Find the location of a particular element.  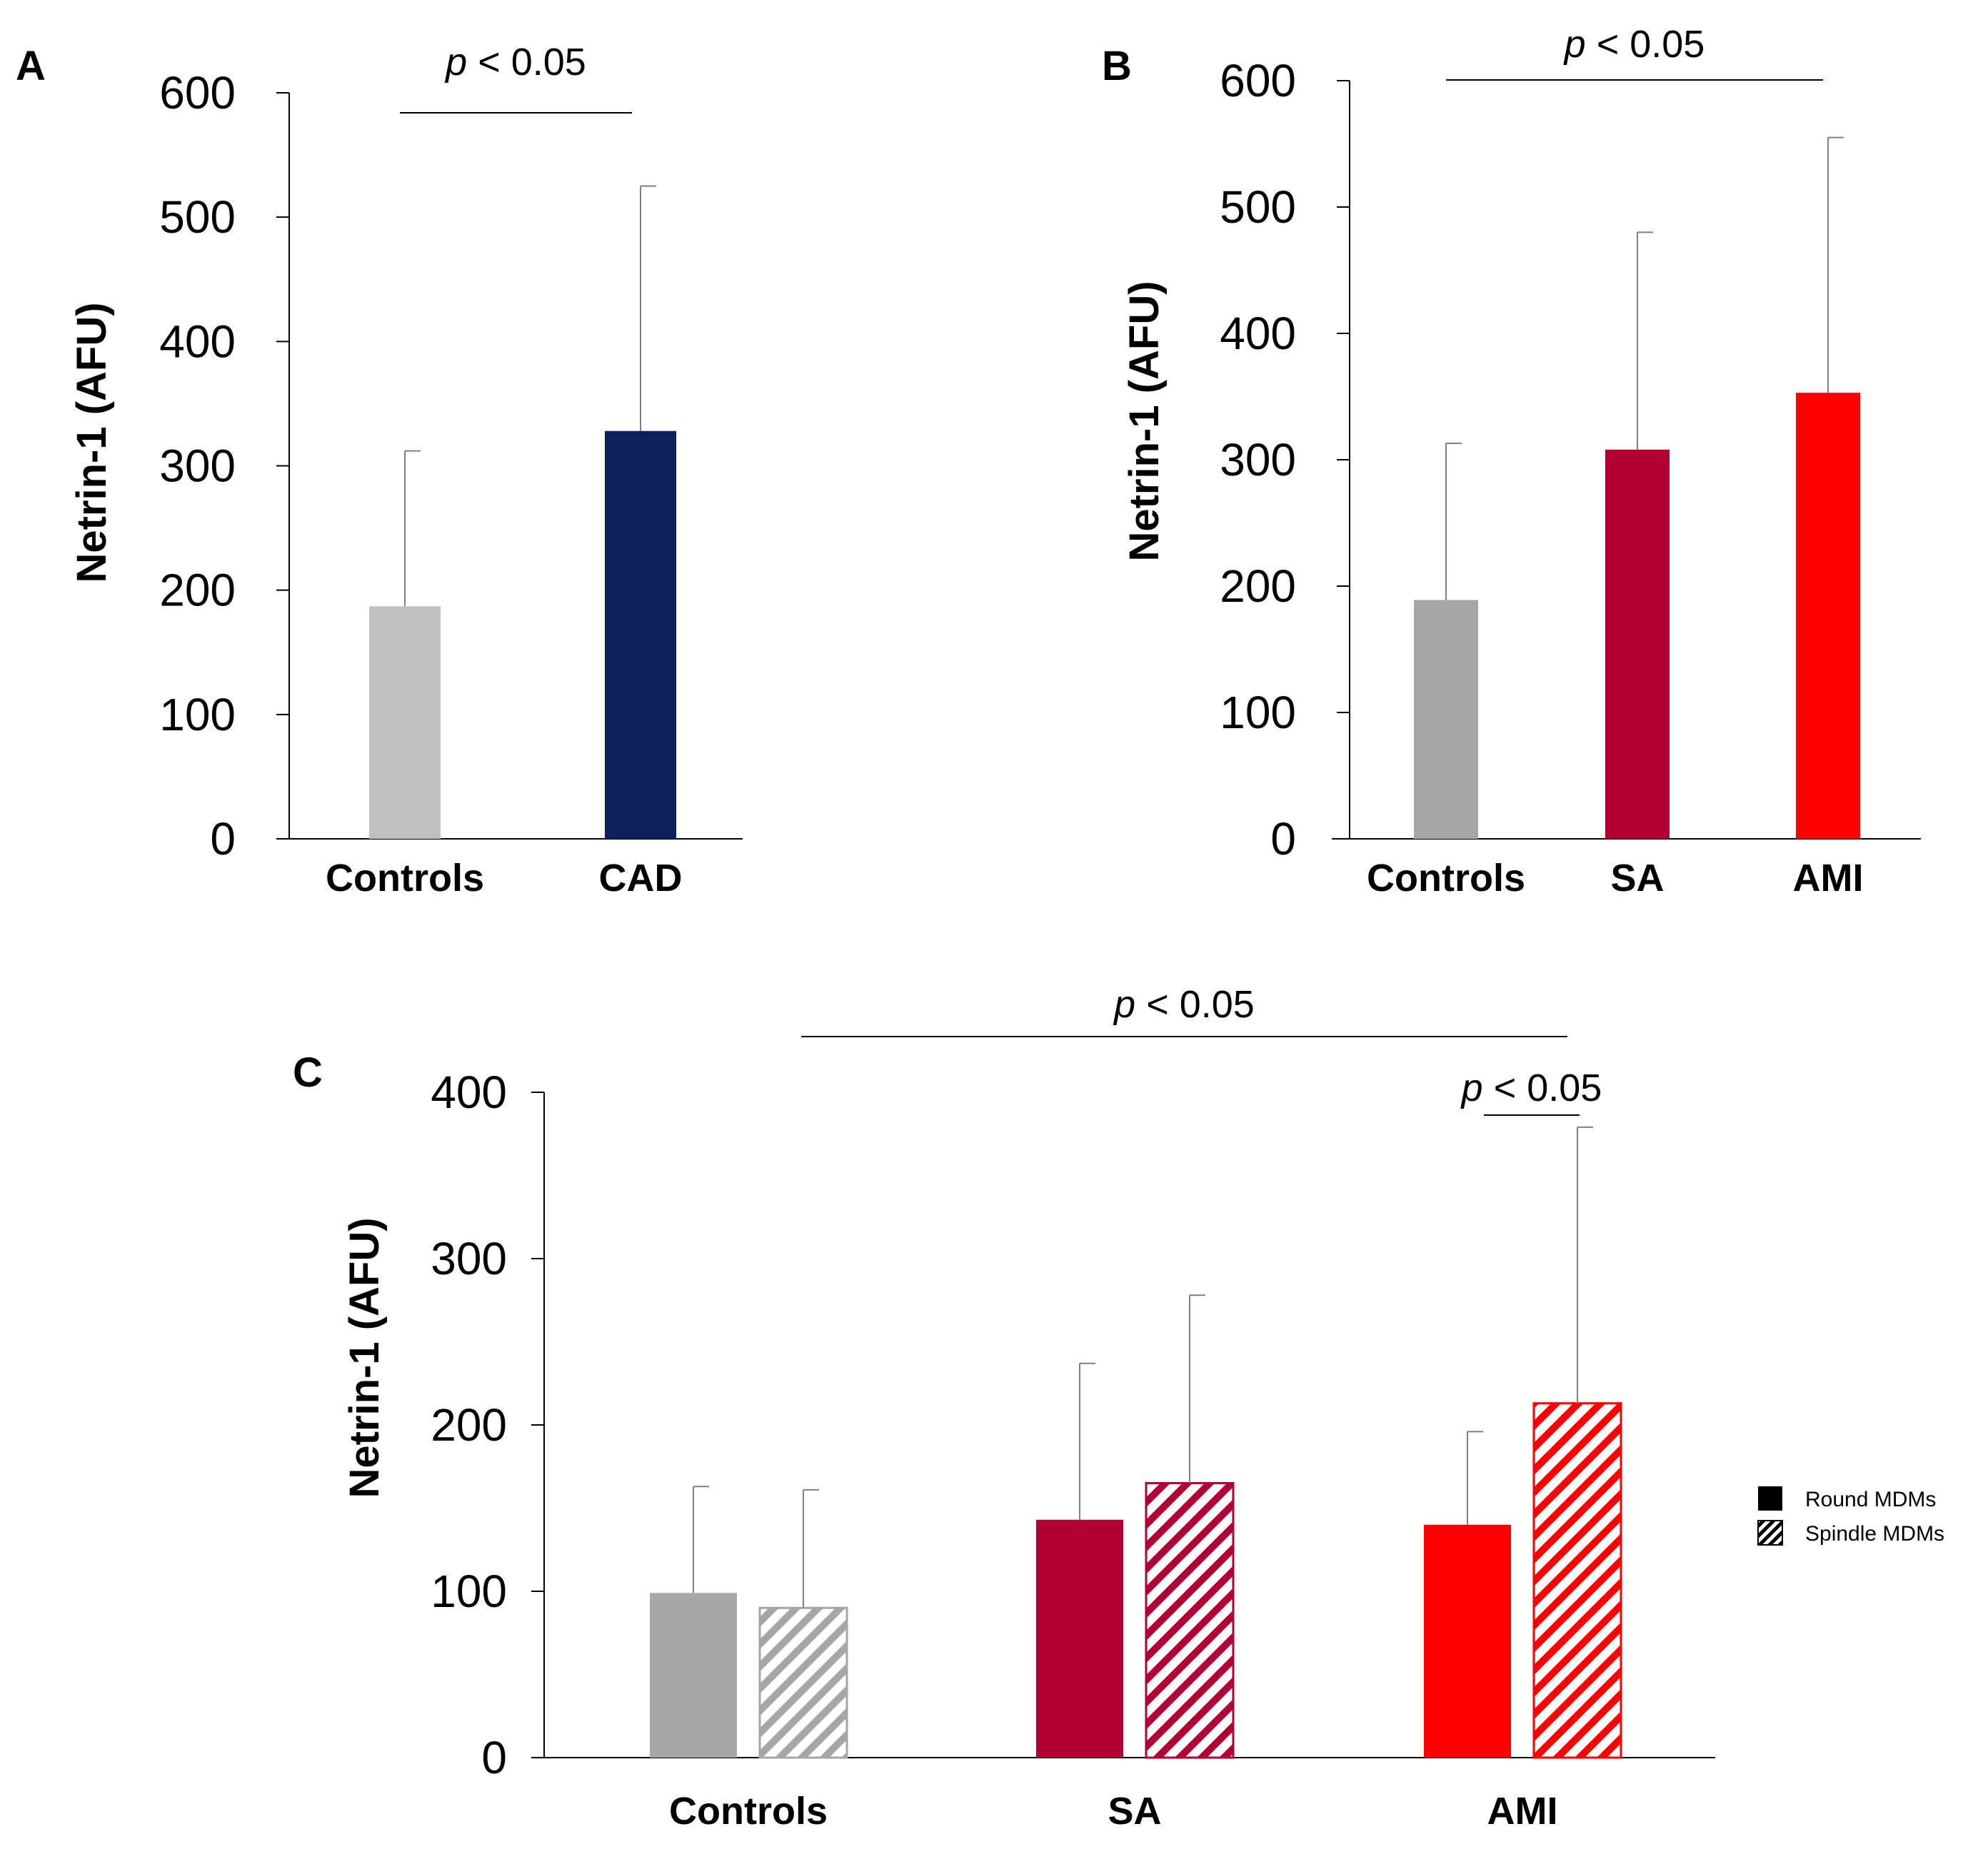

panel-c-letter: C is located at coordinates (308, 1072).